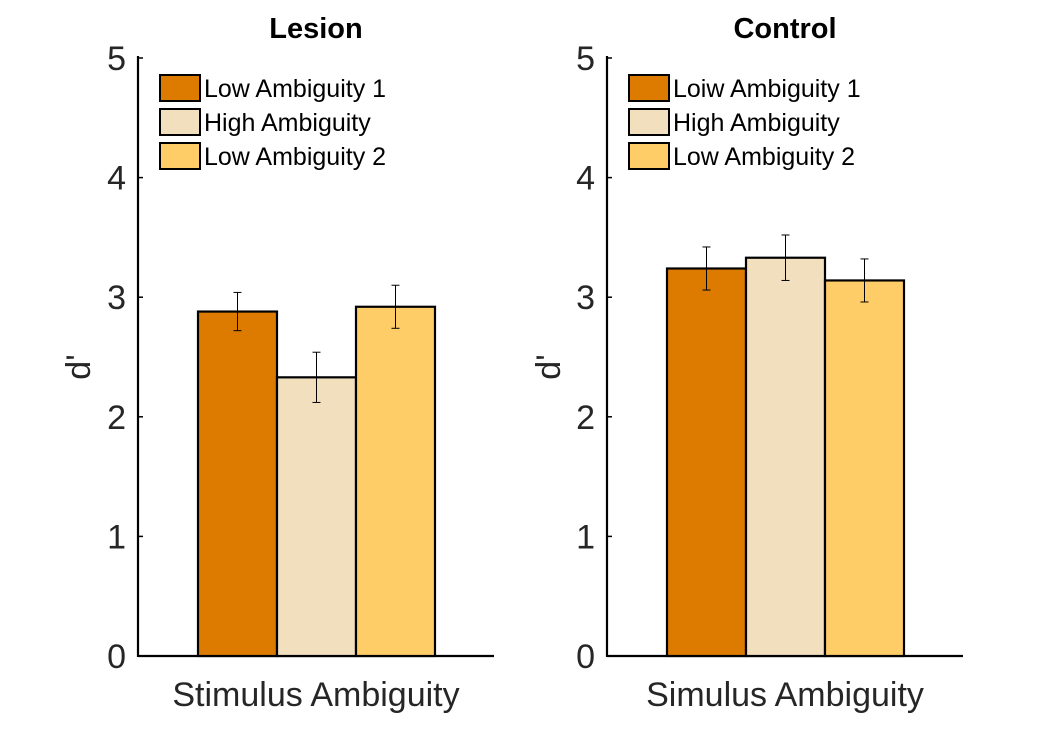  Describe the element at coordinates (767, 89) in the screenshot. I see `legend-label-1: Loiw Ambiguity 1` at that location.